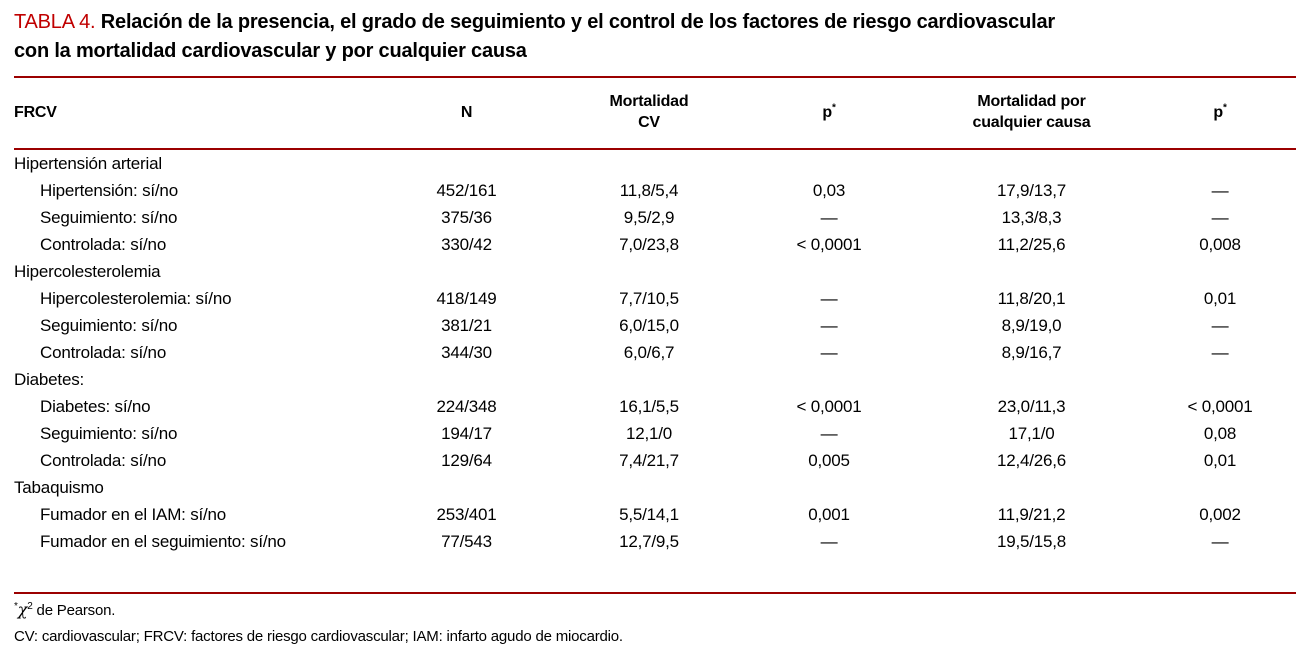  Describe the element at coordinates (1031, 460) in the screenshot. I see `cell-mortalidad-causa: 12,4/26,6` at that location.